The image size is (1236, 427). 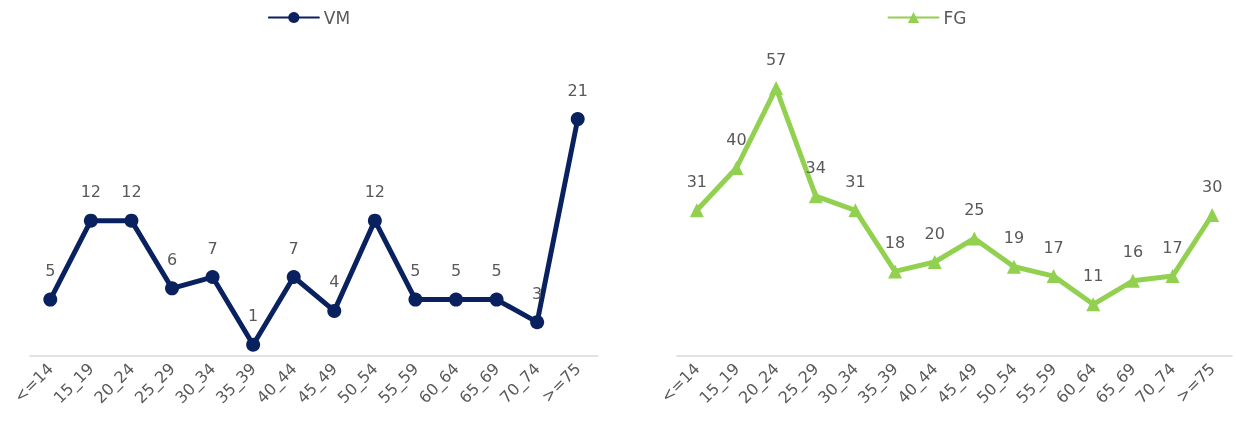 What do you see at coordinates (253, 316) in the screenshot?
I see `data-label: 1` at bounding box center [253, 316].